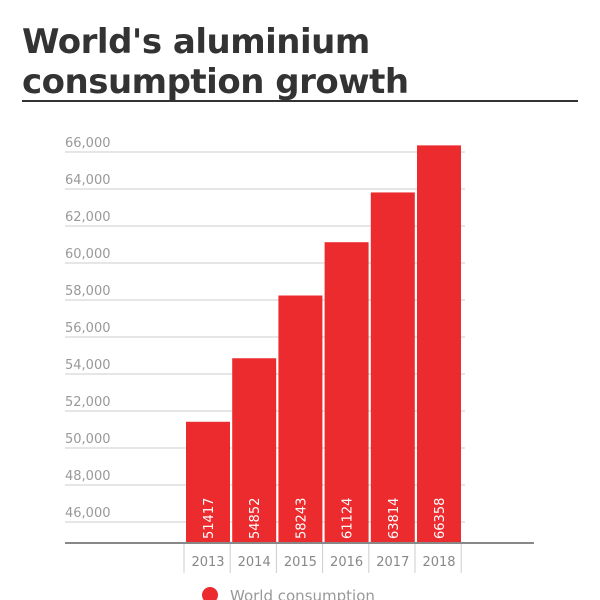 The height and width of the screenshot is (600, 600). What do you see at coordinates (440, 518) in the screenshot?
I see `data-label: 66358` at bounding box center [440, 518].